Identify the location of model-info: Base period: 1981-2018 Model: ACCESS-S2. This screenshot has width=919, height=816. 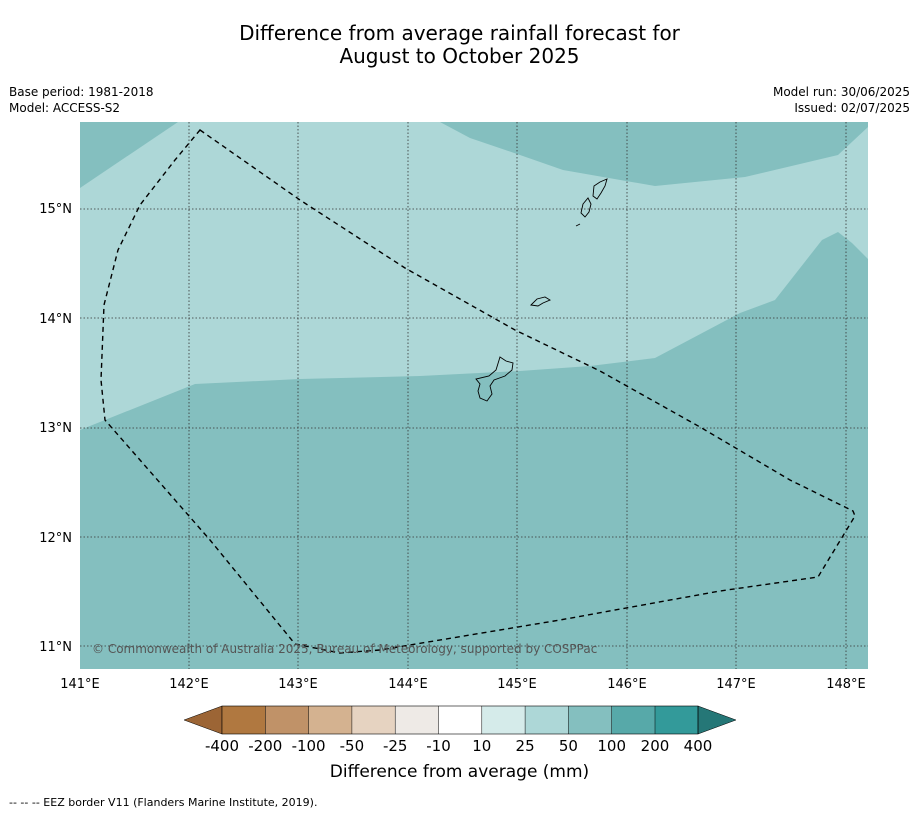
(81, 100).